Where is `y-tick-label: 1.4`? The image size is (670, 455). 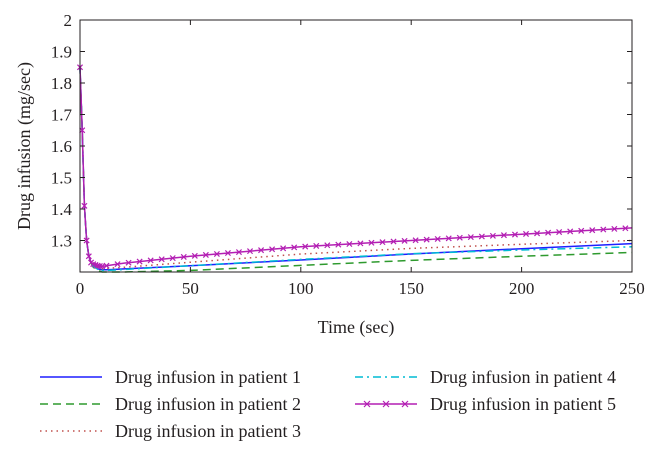 y-tick-label: 1.4 is located at coordinates (62, 209).